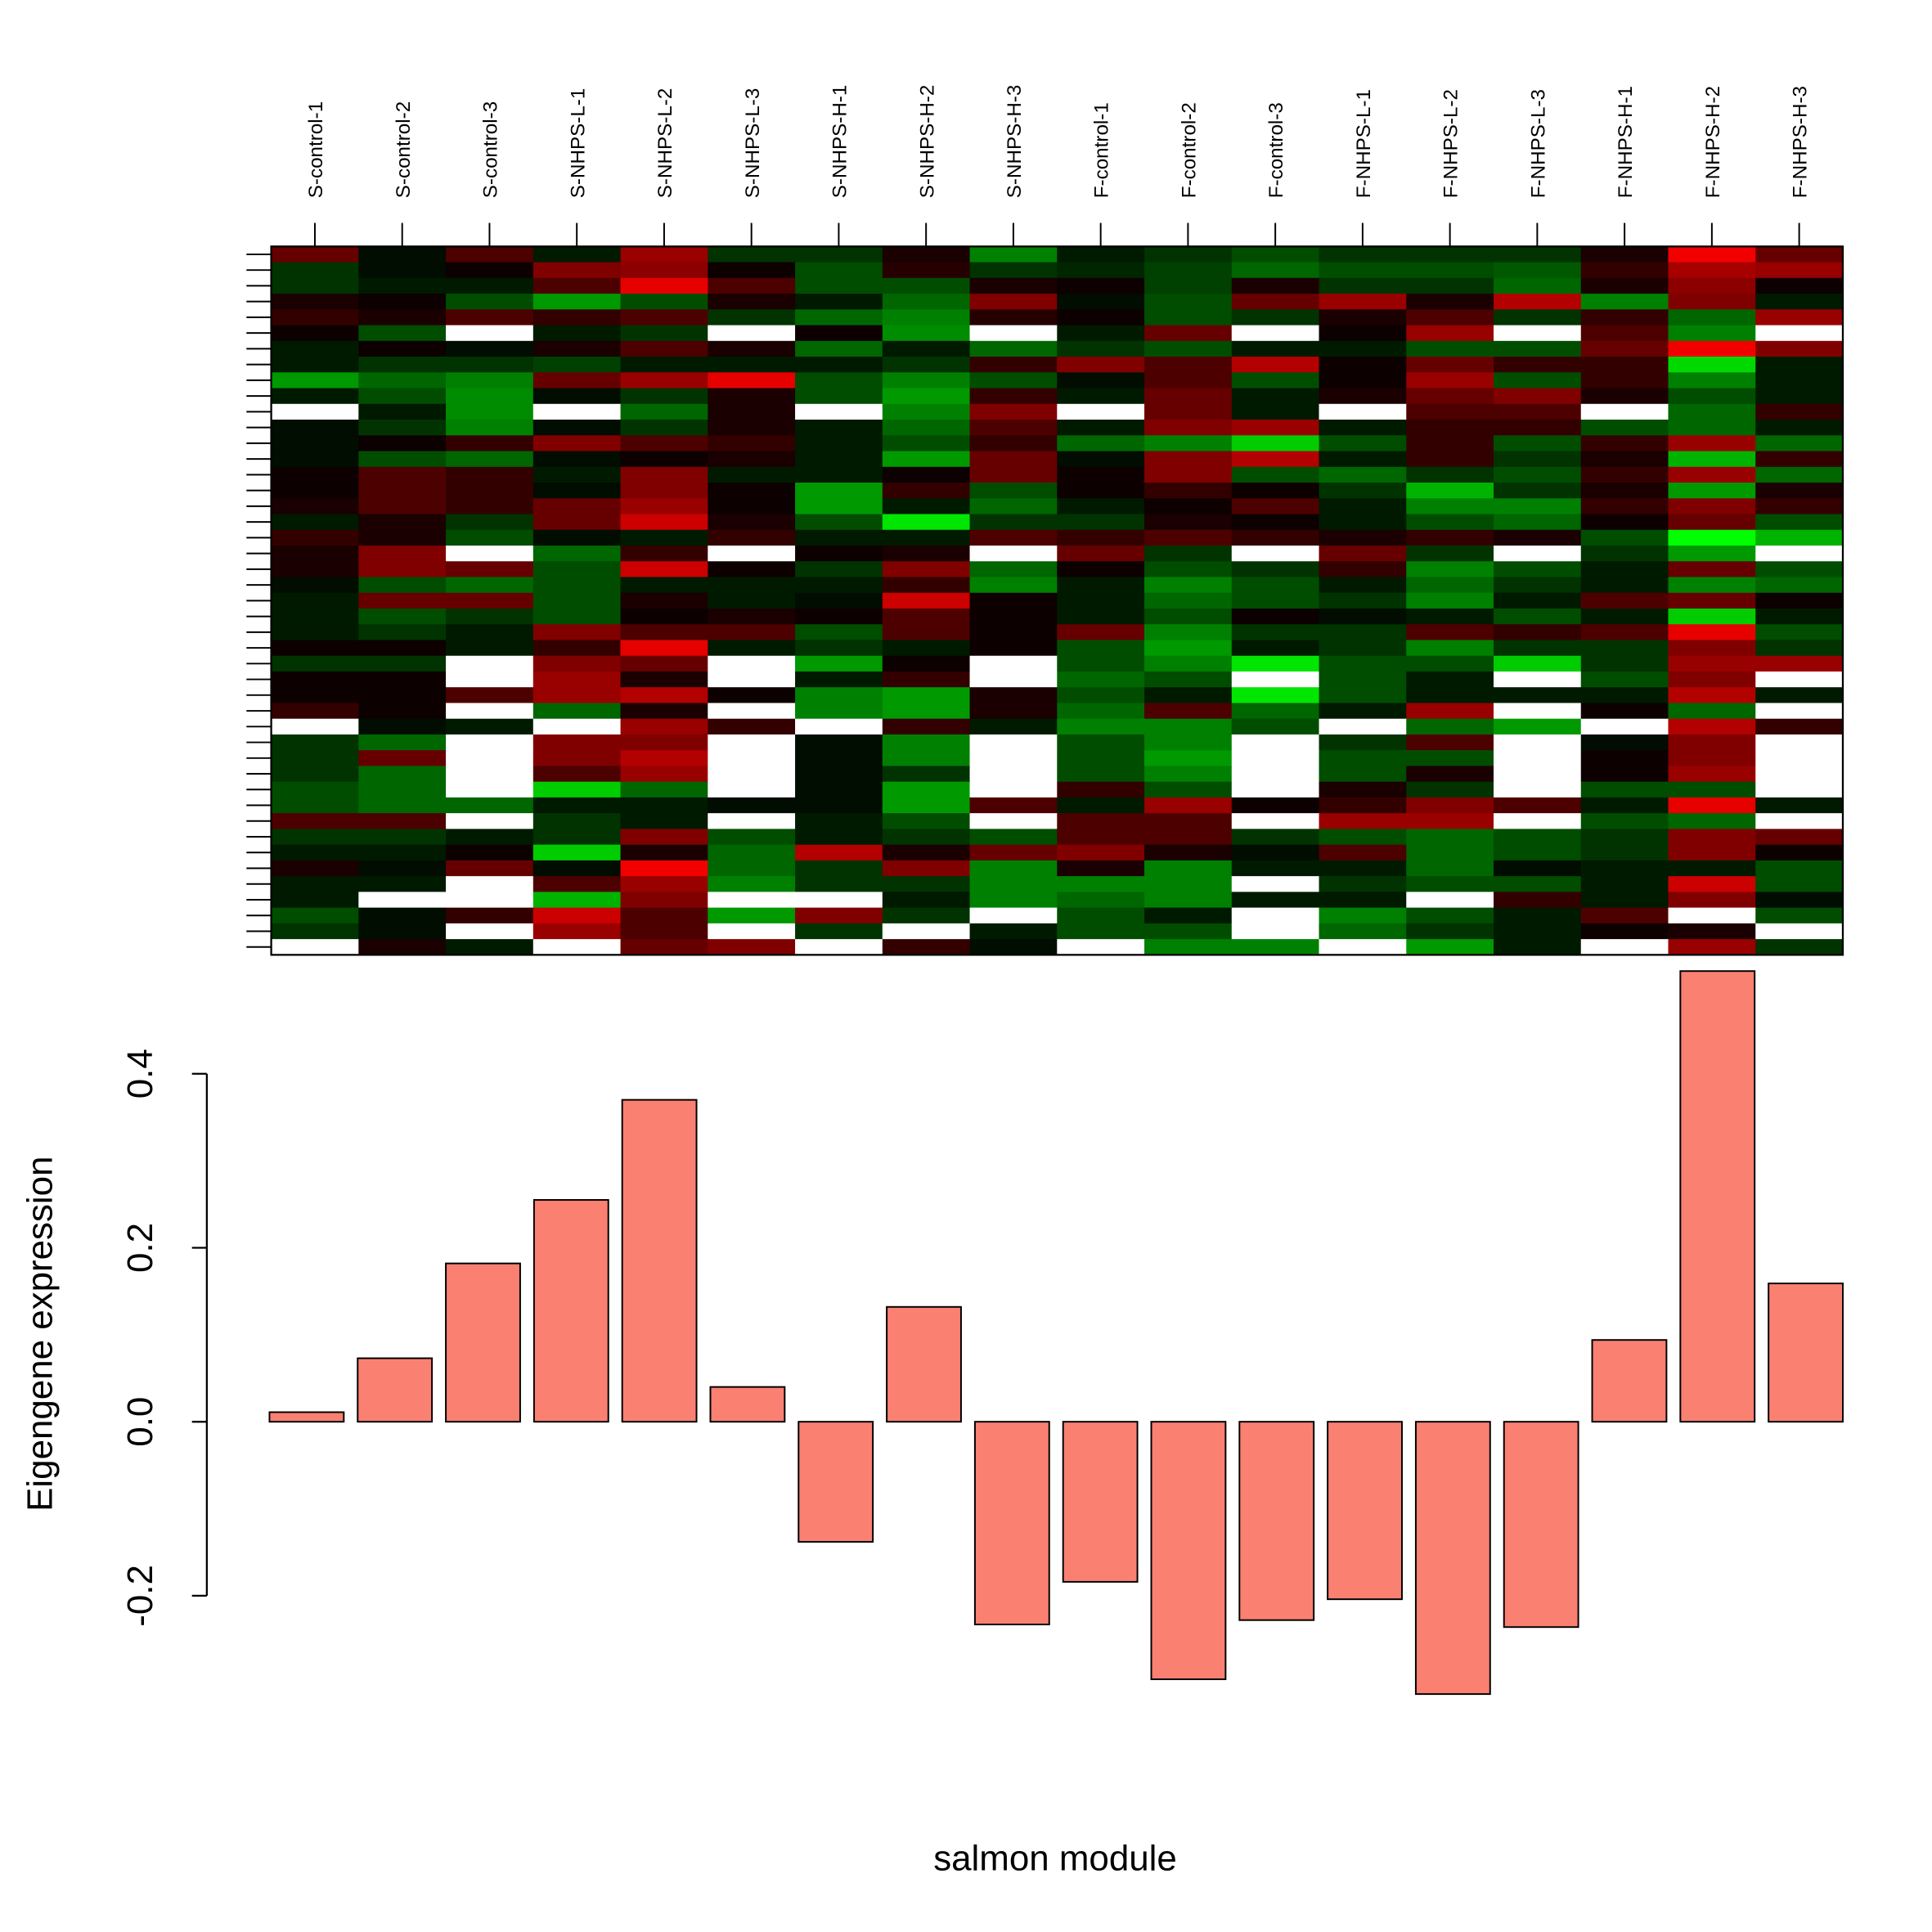 The width and height of the screenshot is (1932, 1932). What do you see at coordinates (140, 1596) in the screenshot?
I see `y-tick-label: -0.2` at bounding box center [140, 1596].